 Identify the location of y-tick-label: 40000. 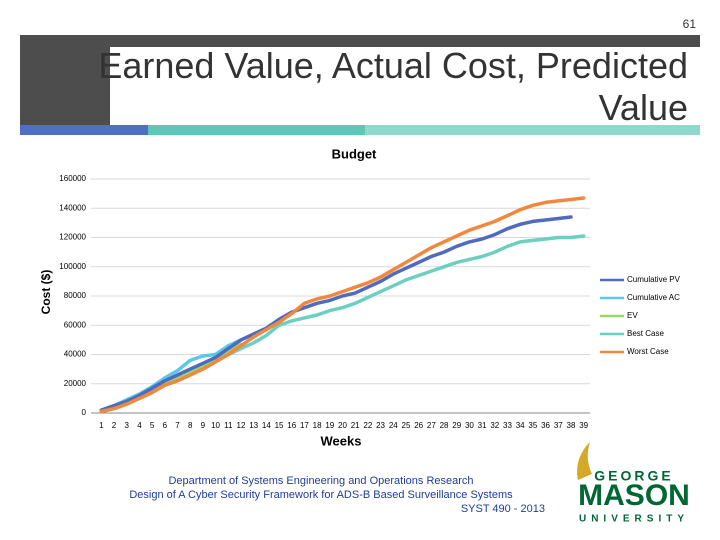
(75, 354).